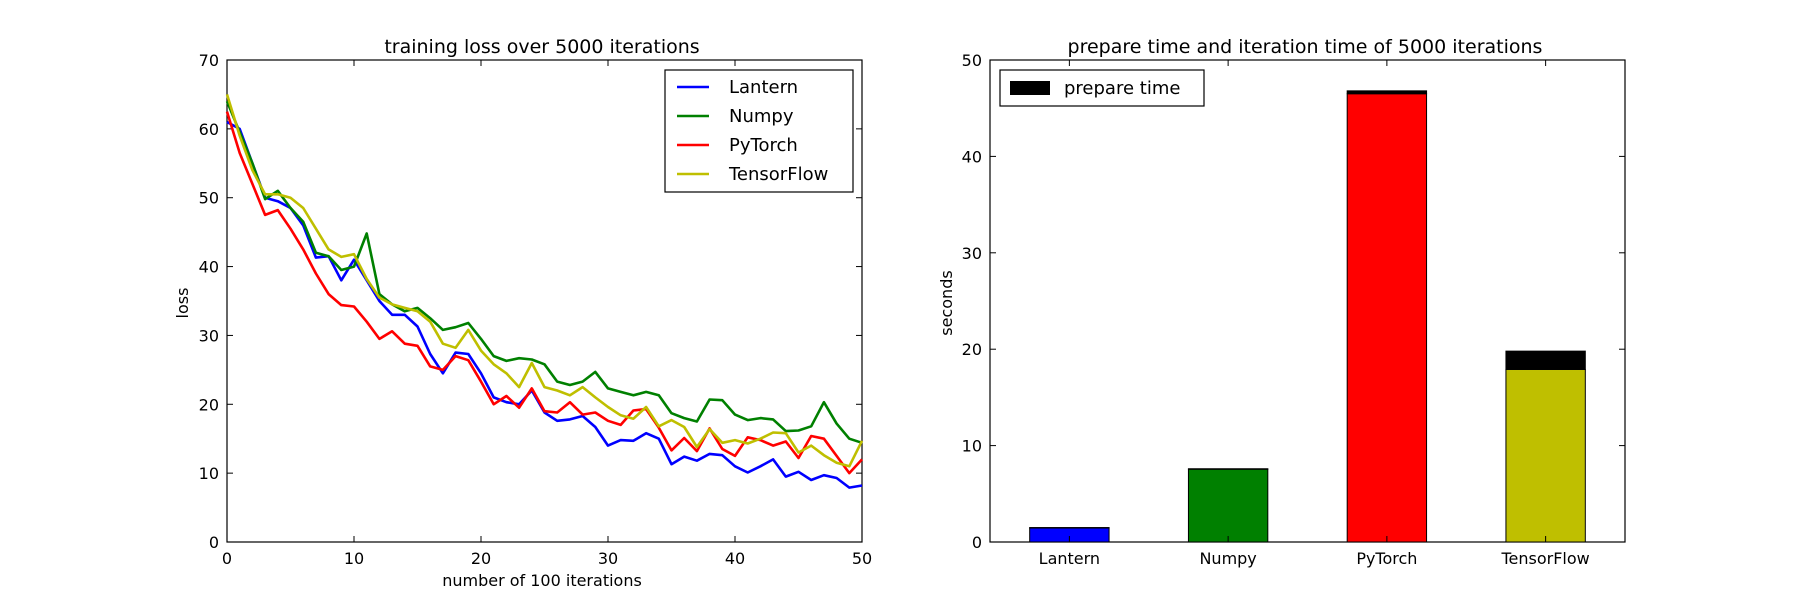  Describe the element at coordinates (972, 349) in the screenshot. I see `time-y-tick-label: 20` at that location.